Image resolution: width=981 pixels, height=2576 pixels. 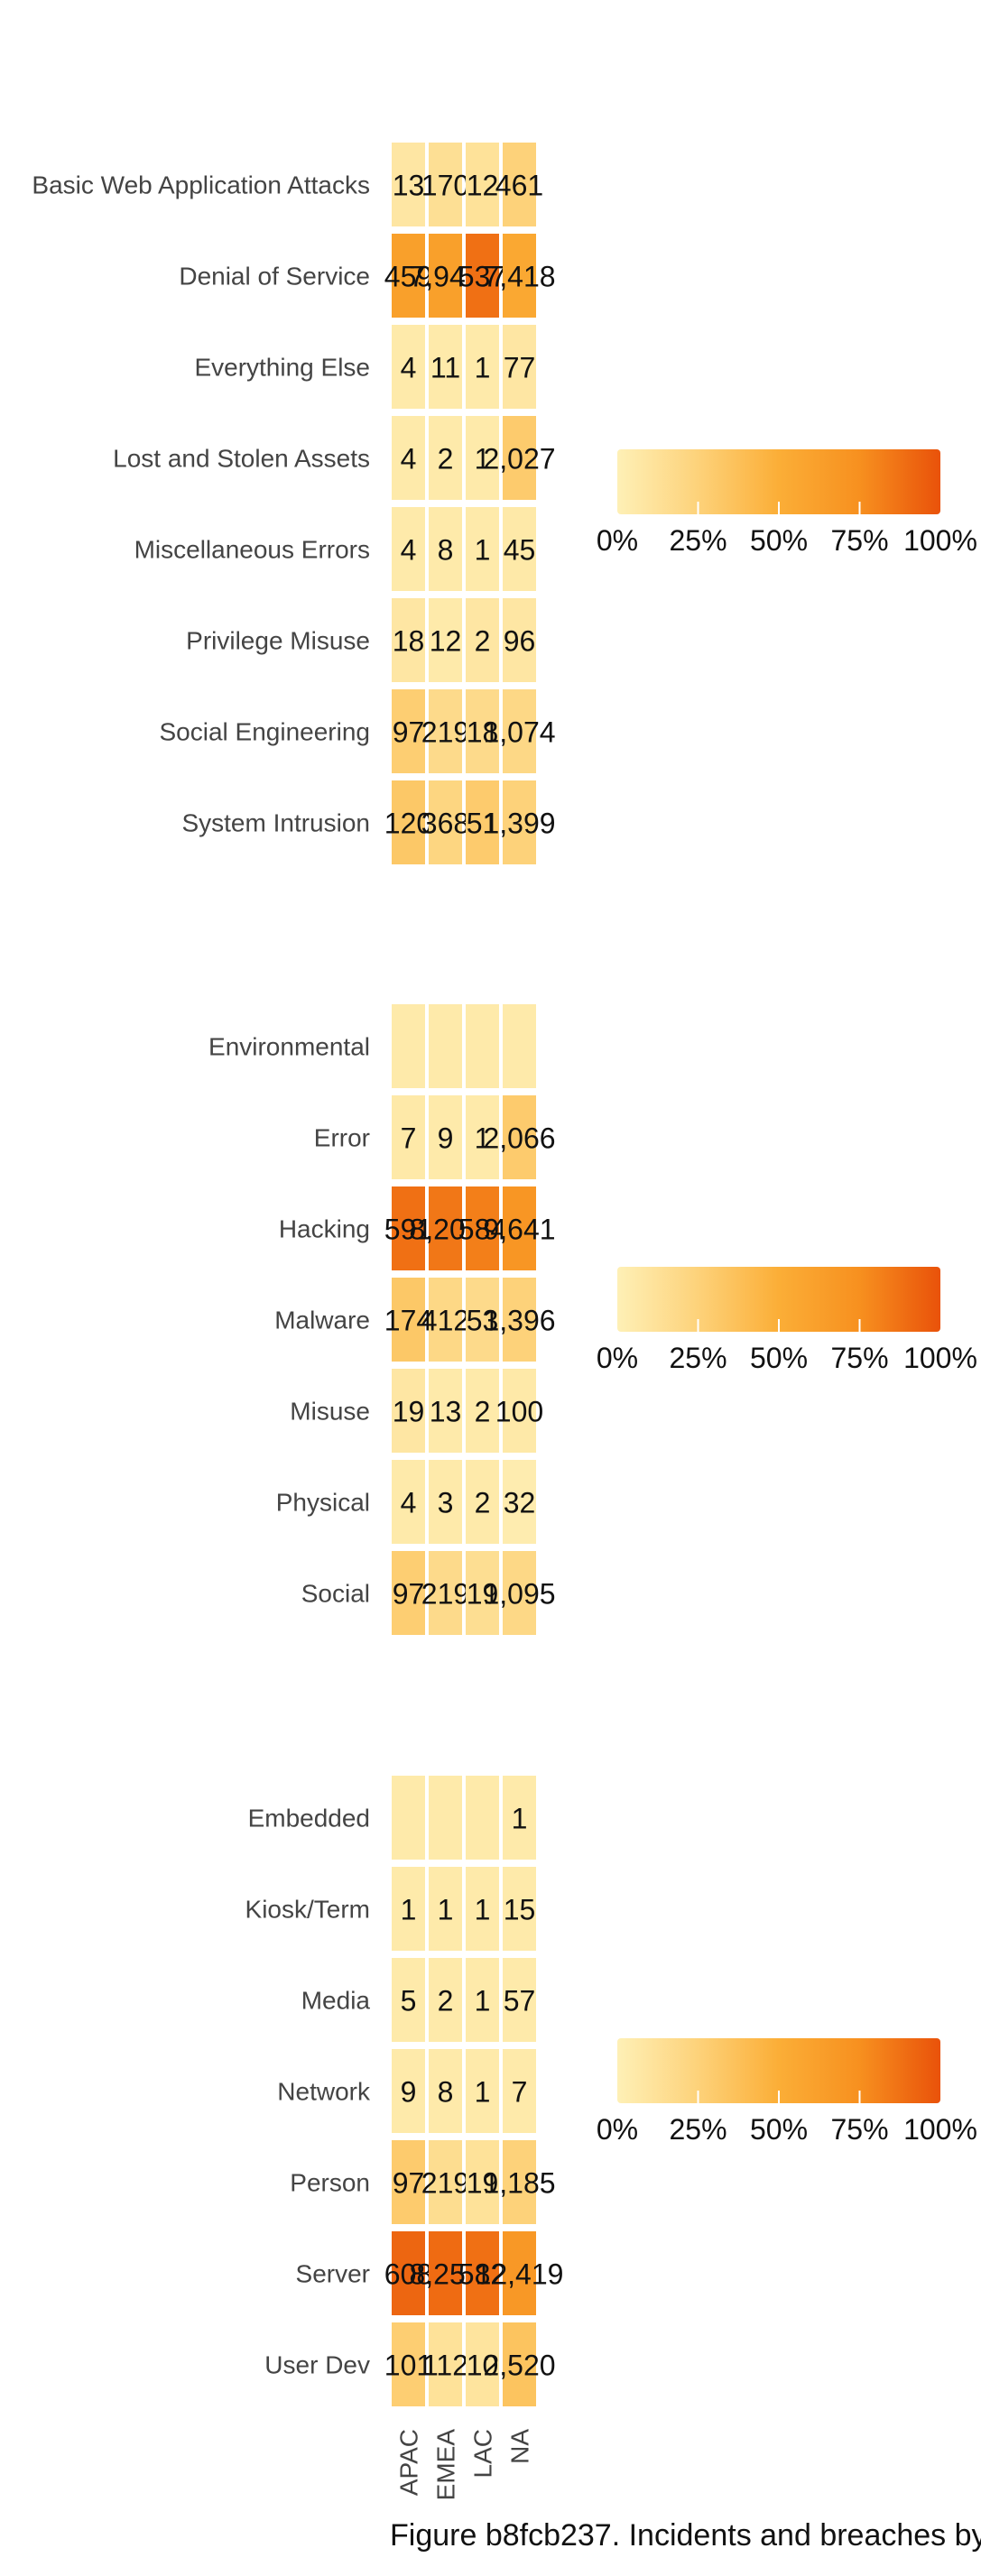 I want to click on cell-value: 3, so click(x=446, y=1503).